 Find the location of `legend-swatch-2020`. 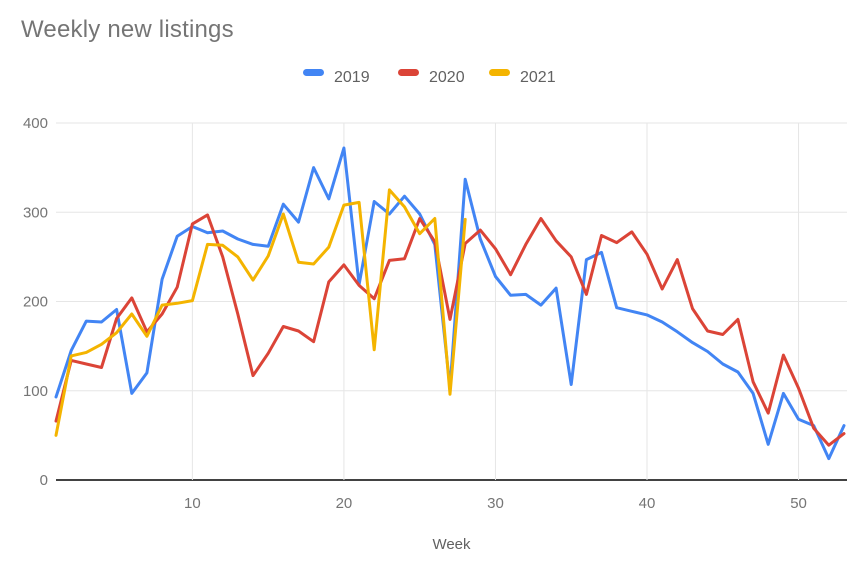

legend-swatch-2020 is located at coordinates (408, 72).